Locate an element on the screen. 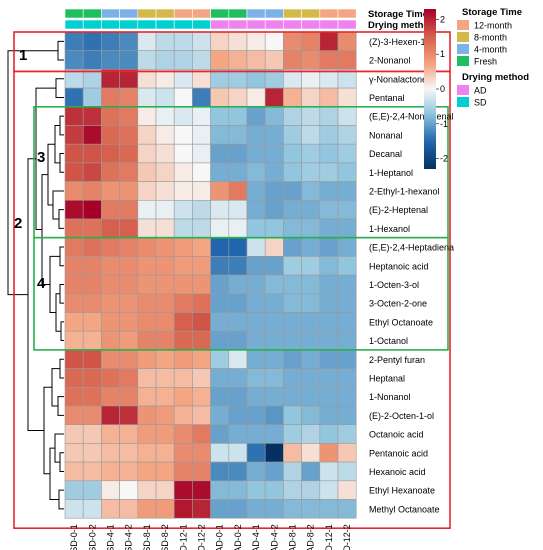 This screenshot has height=550, width=543. color-bar-tick-label: -1 is located at coordinates (444, 124).